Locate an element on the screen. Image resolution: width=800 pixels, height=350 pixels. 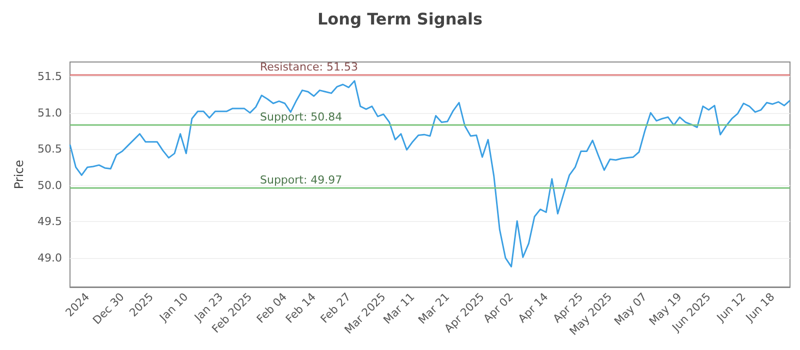
y-tick-label: 51.0 is located at coordinates (50, 113).